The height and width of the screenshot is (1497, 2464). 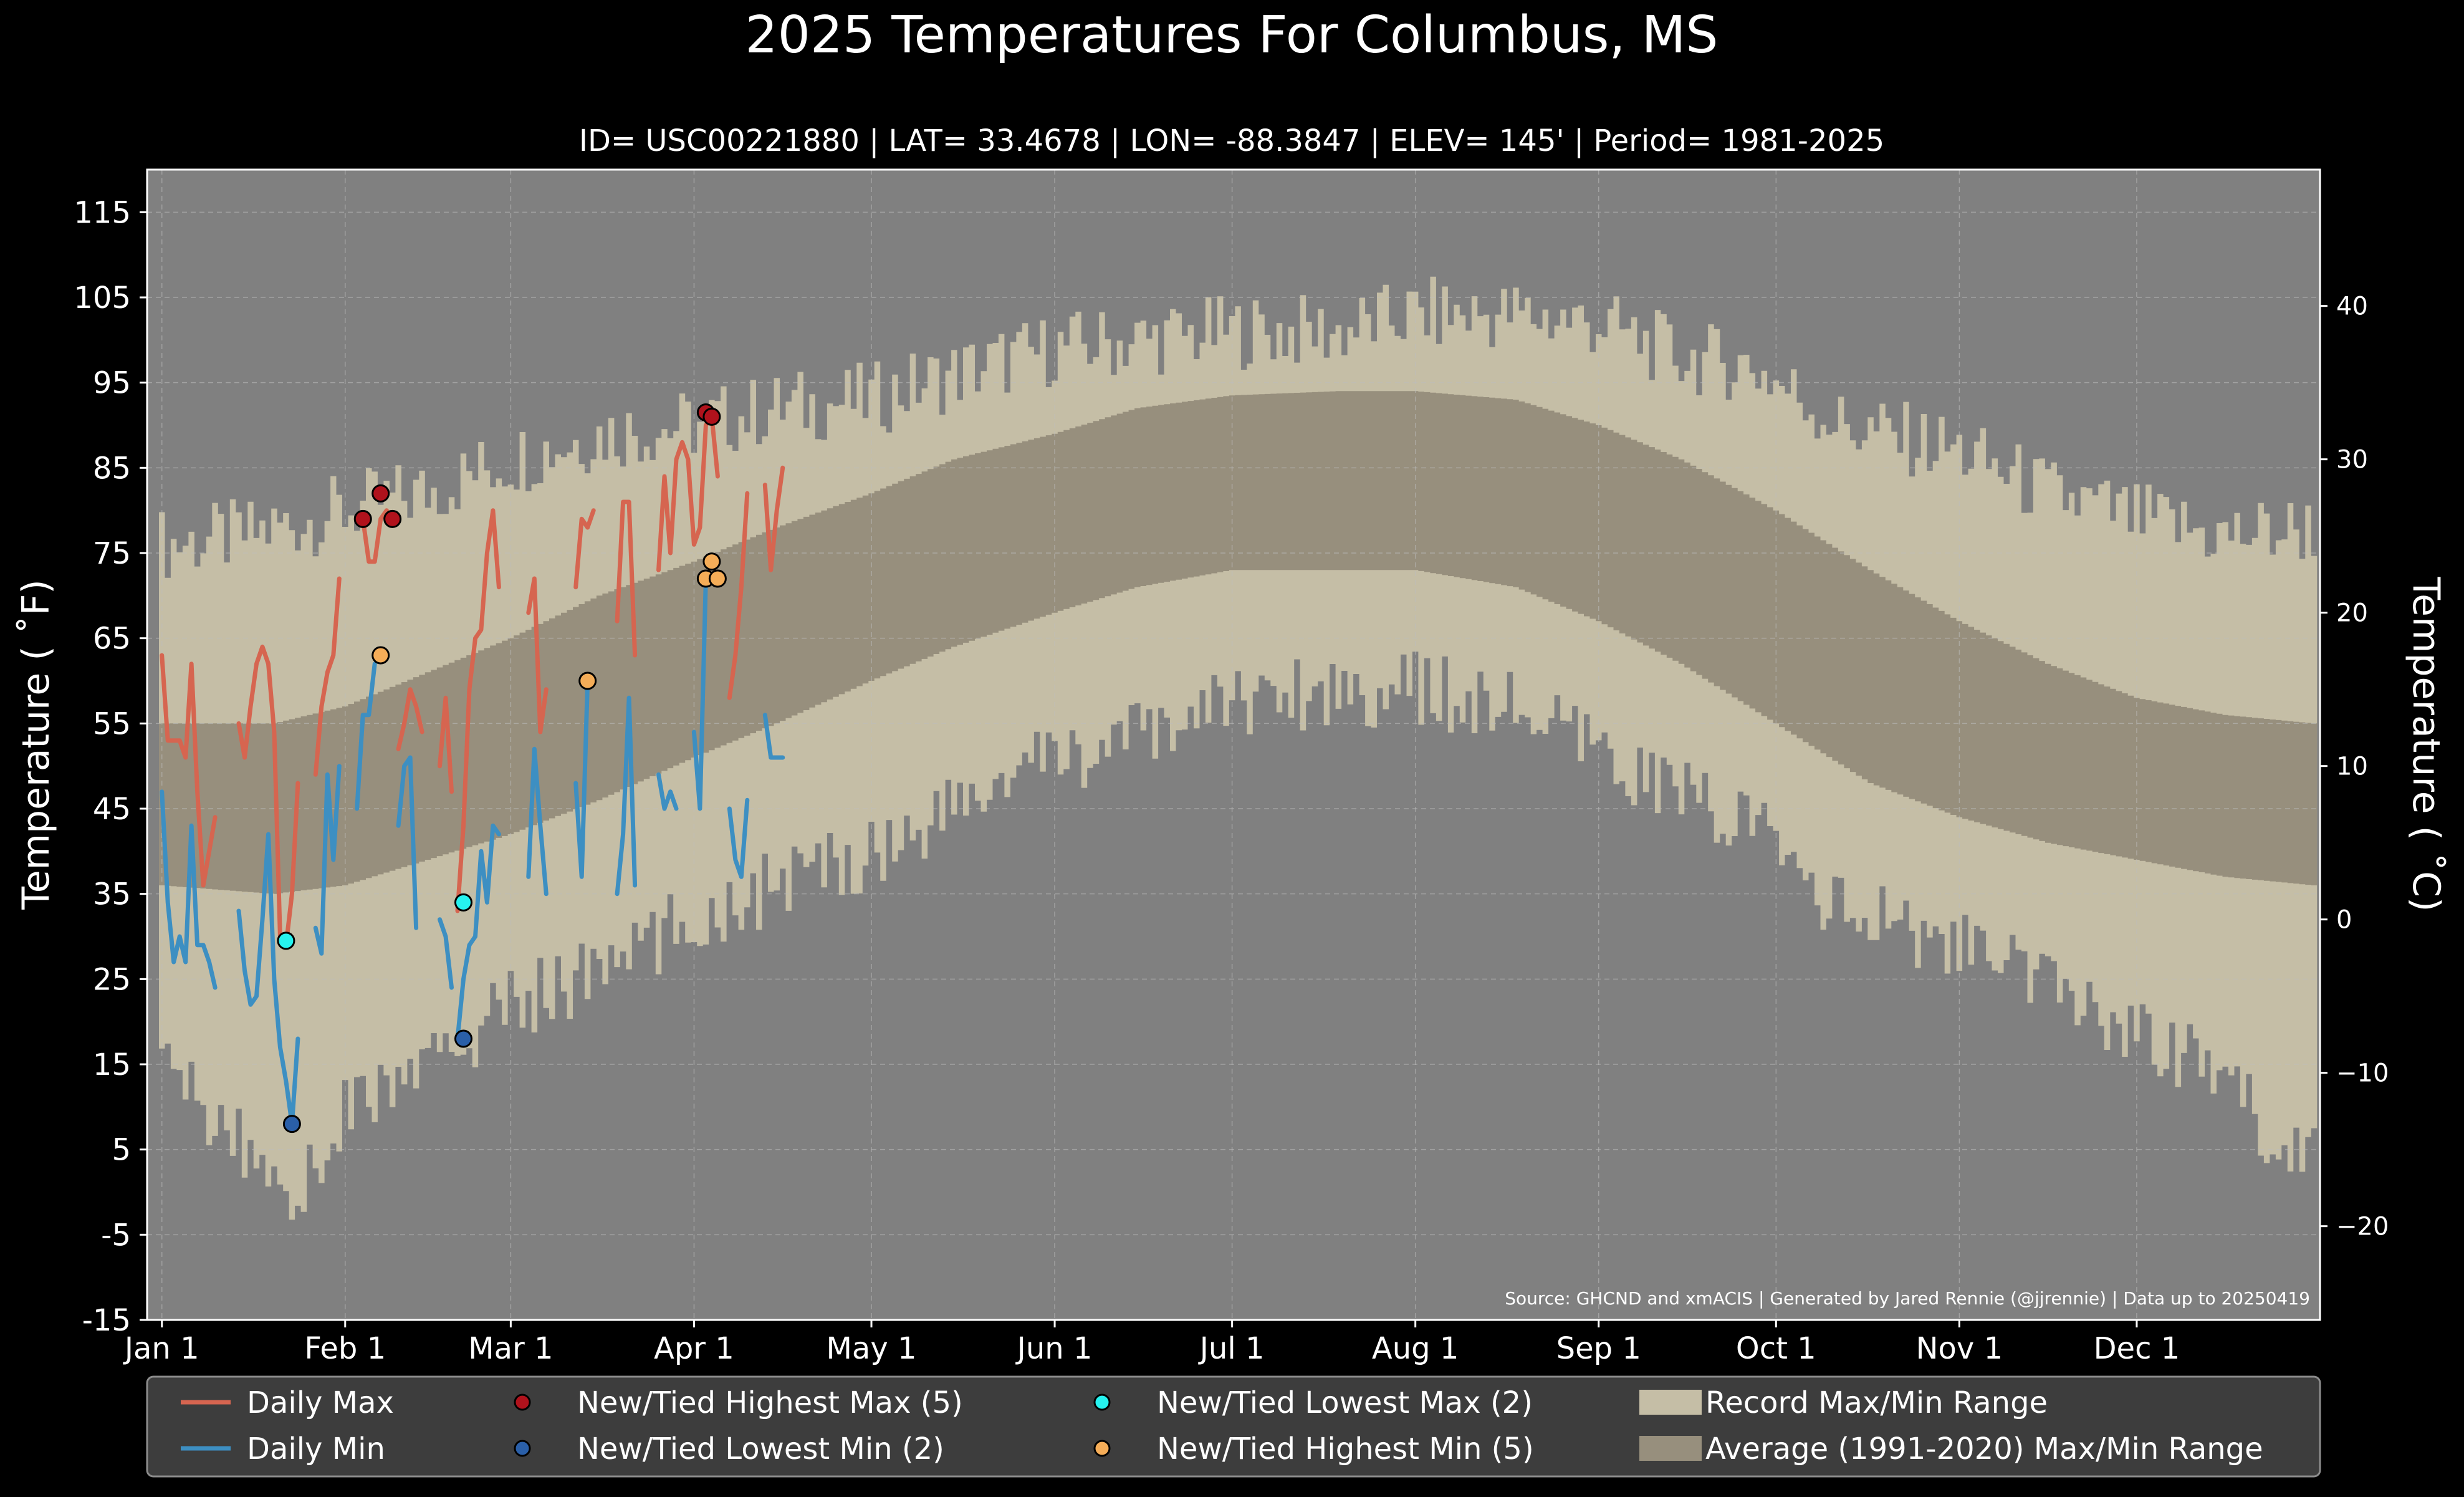 I want to click on y-tick-label: 45, so click(x=112, y=809).